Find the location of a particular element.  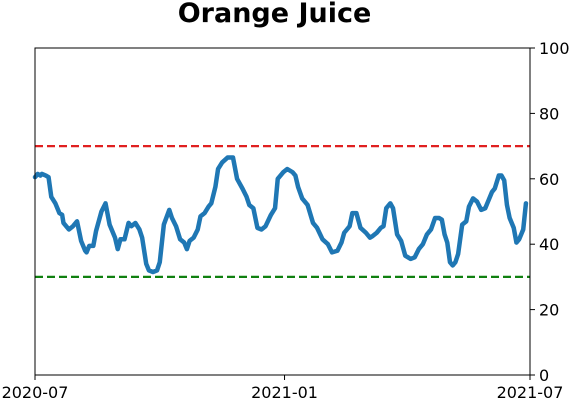

chart-title: Orange Juice is located at coordinates (275, 14).